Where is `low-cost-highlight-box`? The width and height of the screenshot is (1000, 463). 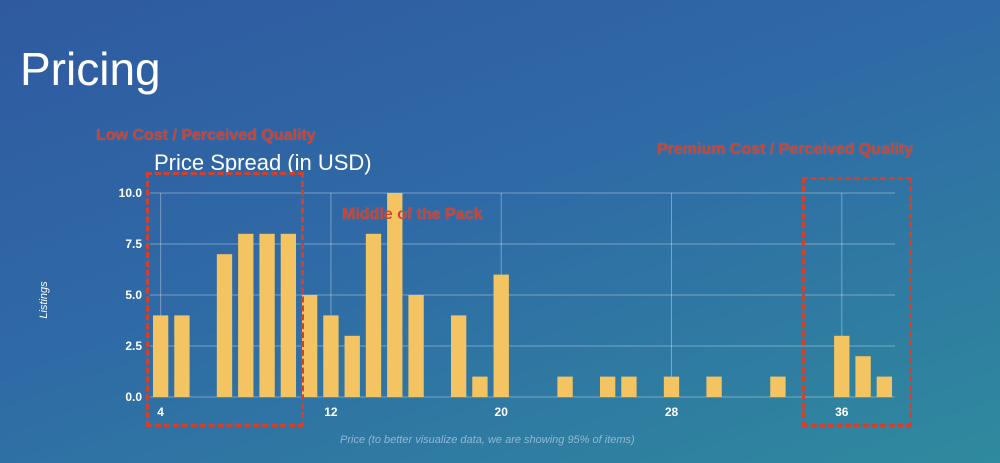 low-cost-highlight-box is located at coordinates (225, 299).